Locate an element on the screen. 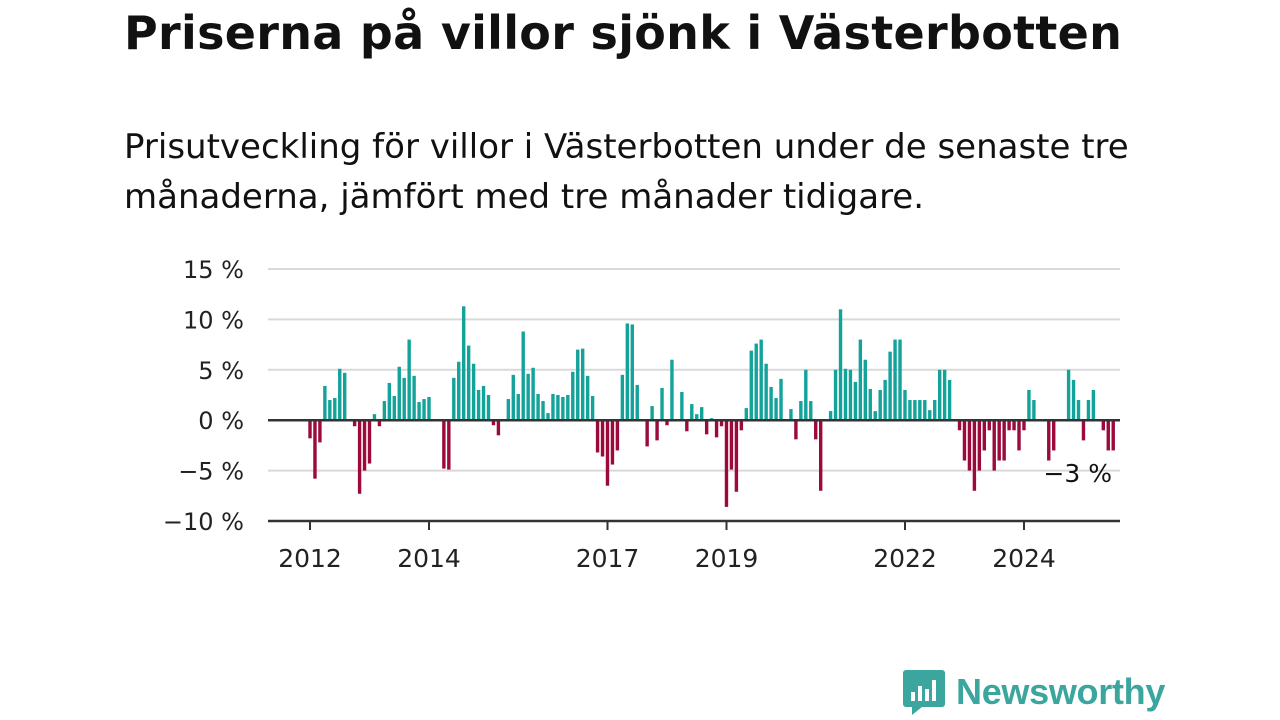  y-tick-label: 5 % is located at coordinates (221, 371).